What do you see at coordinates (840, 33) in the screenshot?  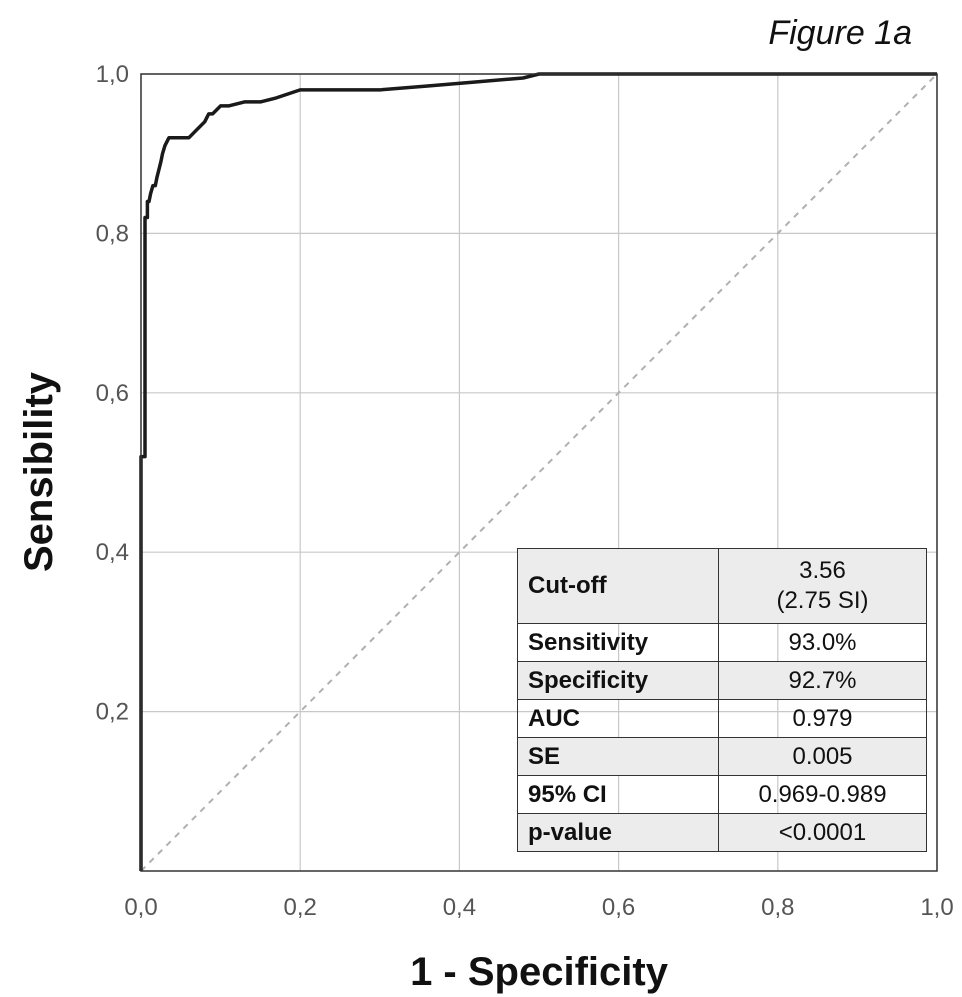 I see `figure-label: Figure 1a` at bounding box center [840, 33].